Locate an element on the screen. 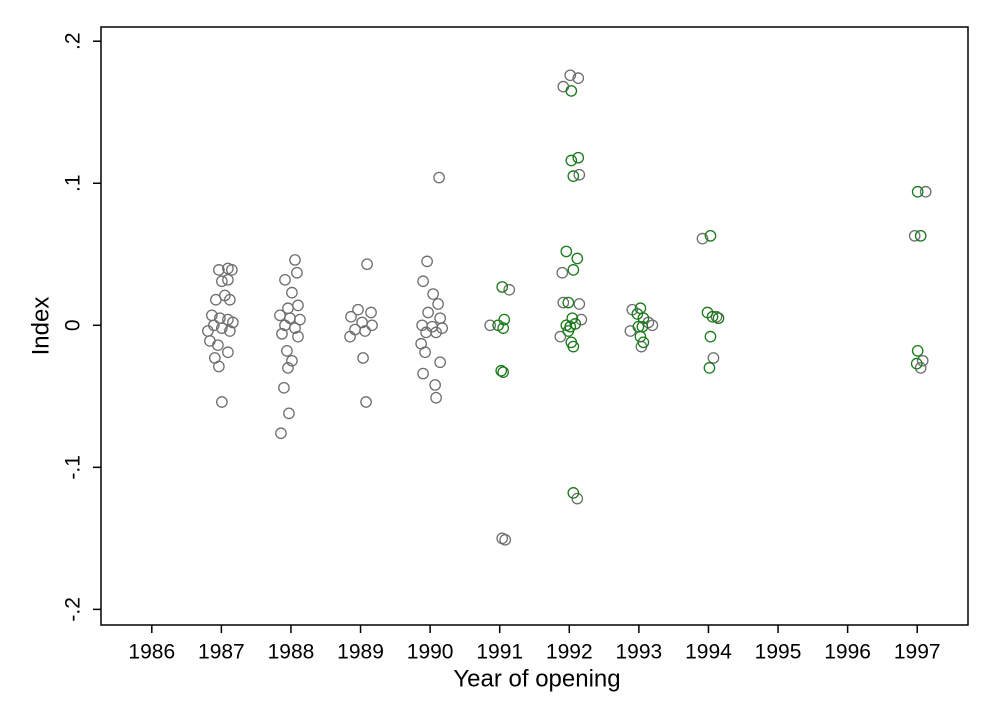 This screenshot has height=725, width=996. y-tick-label: 0 is located at coordinates (73, 325).